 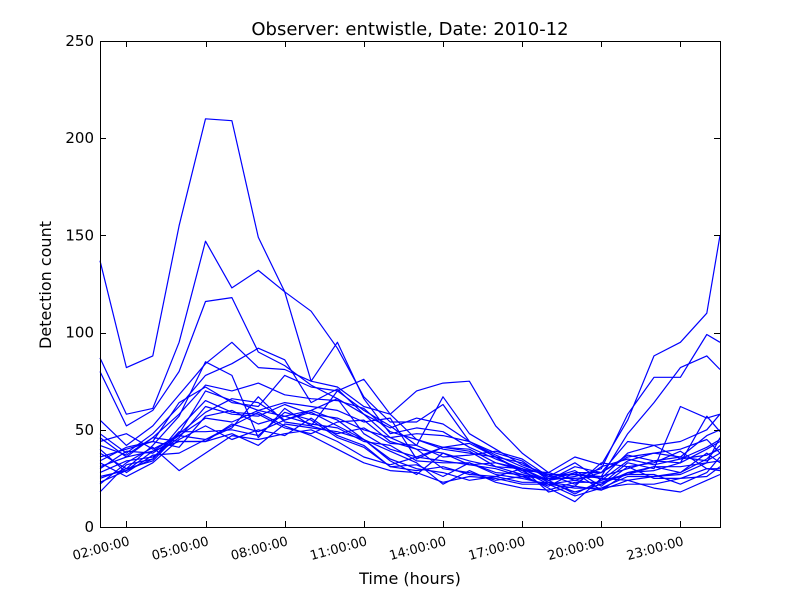 I want to click on y-tick-label: 200, so click(x=79, y=138).